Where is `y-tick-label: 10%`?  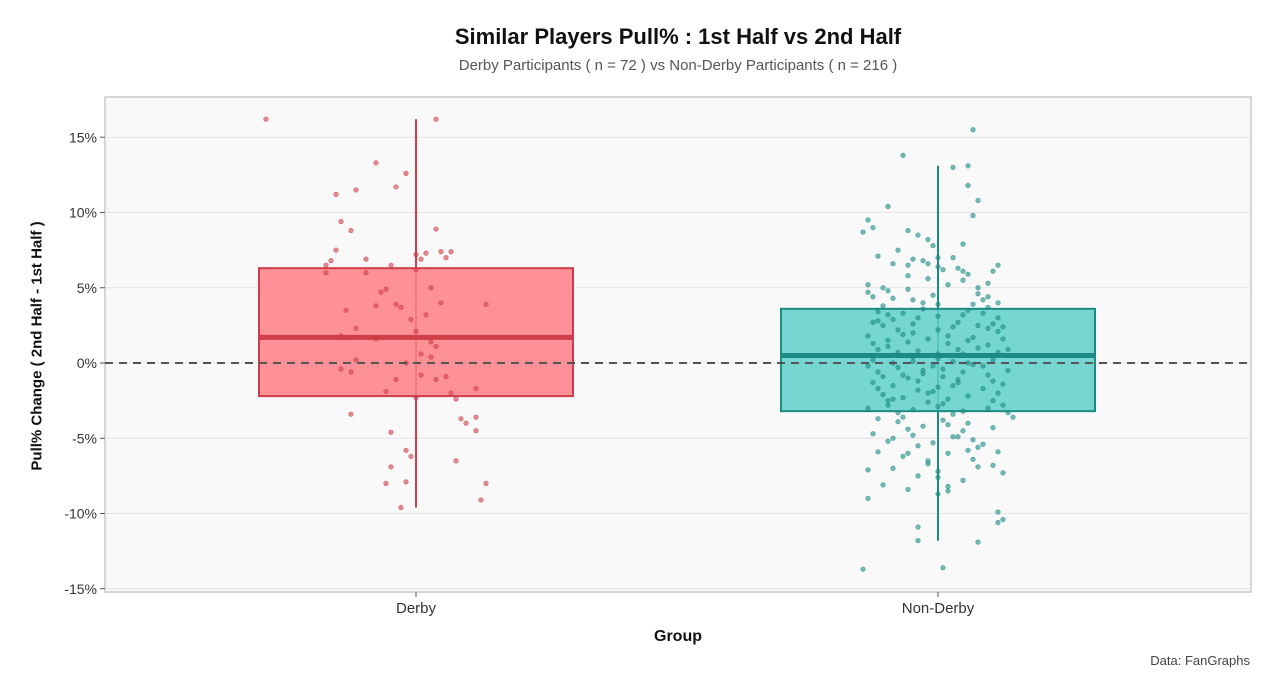
y-tick-label: 10% is located at coordinates (83, 213).